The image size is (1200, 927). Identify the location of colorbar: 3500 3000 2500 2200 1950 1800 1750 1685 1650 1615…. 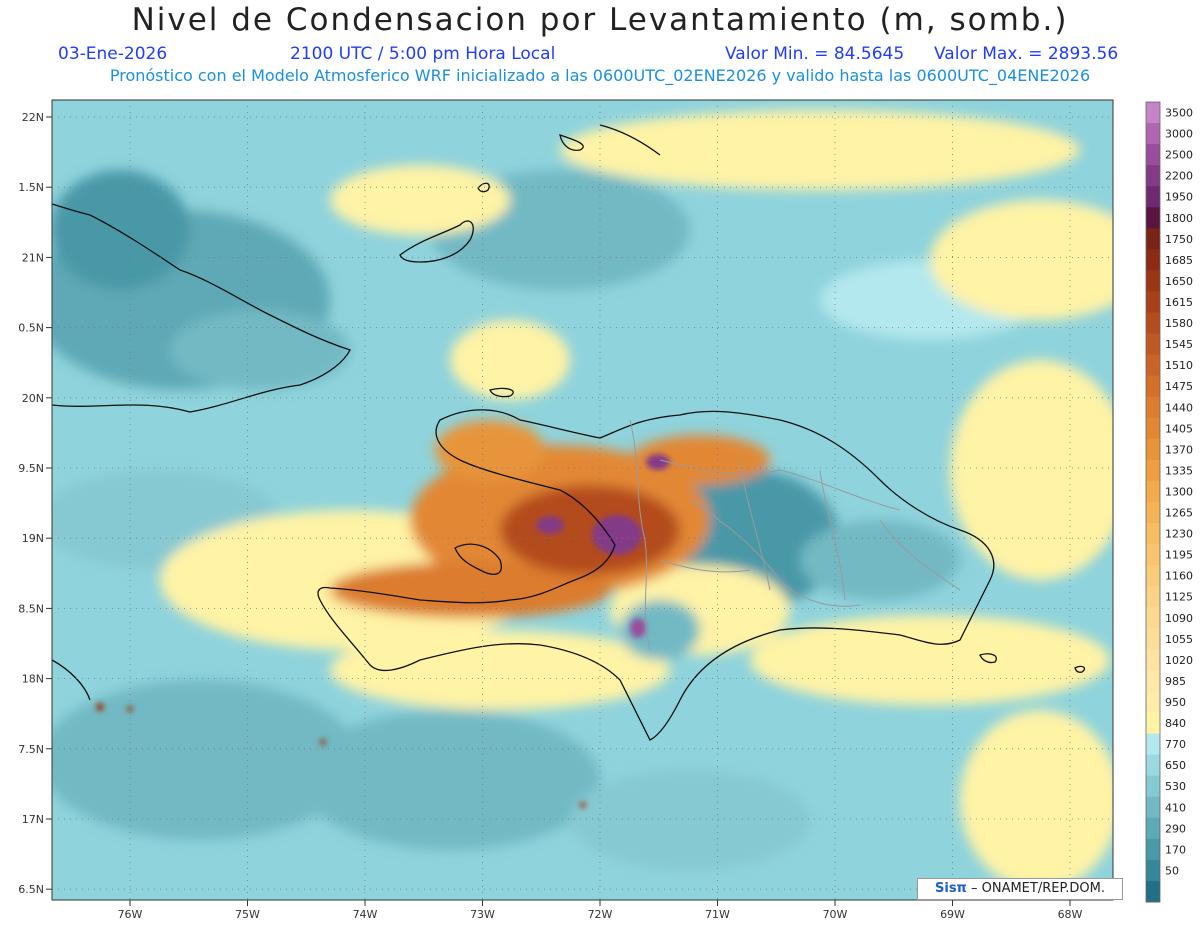
(1169, 502).